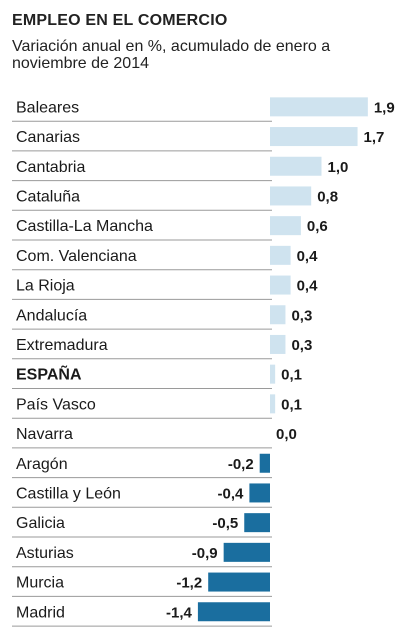  I want to click on category-label-cantabria: Cantabria, so click(50, 167).